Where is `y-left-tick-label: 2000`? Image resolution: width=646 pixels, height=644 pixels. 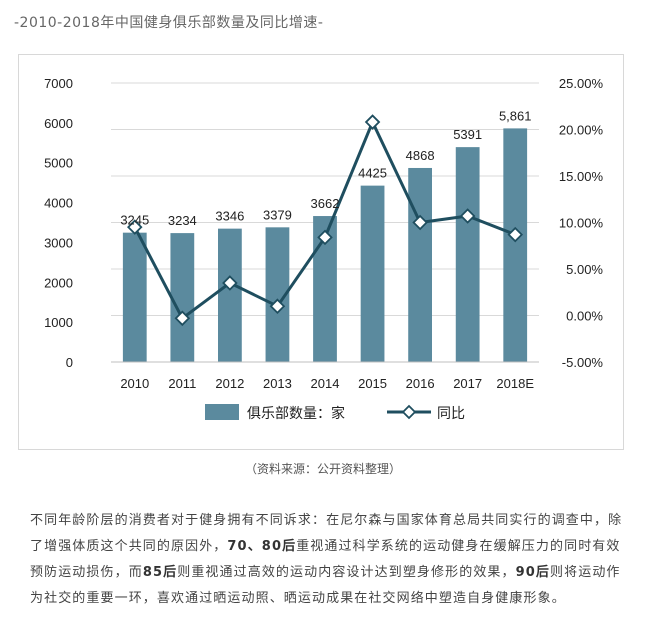 y-left-tick-label: 2000 is located at coordinates (58, 282).